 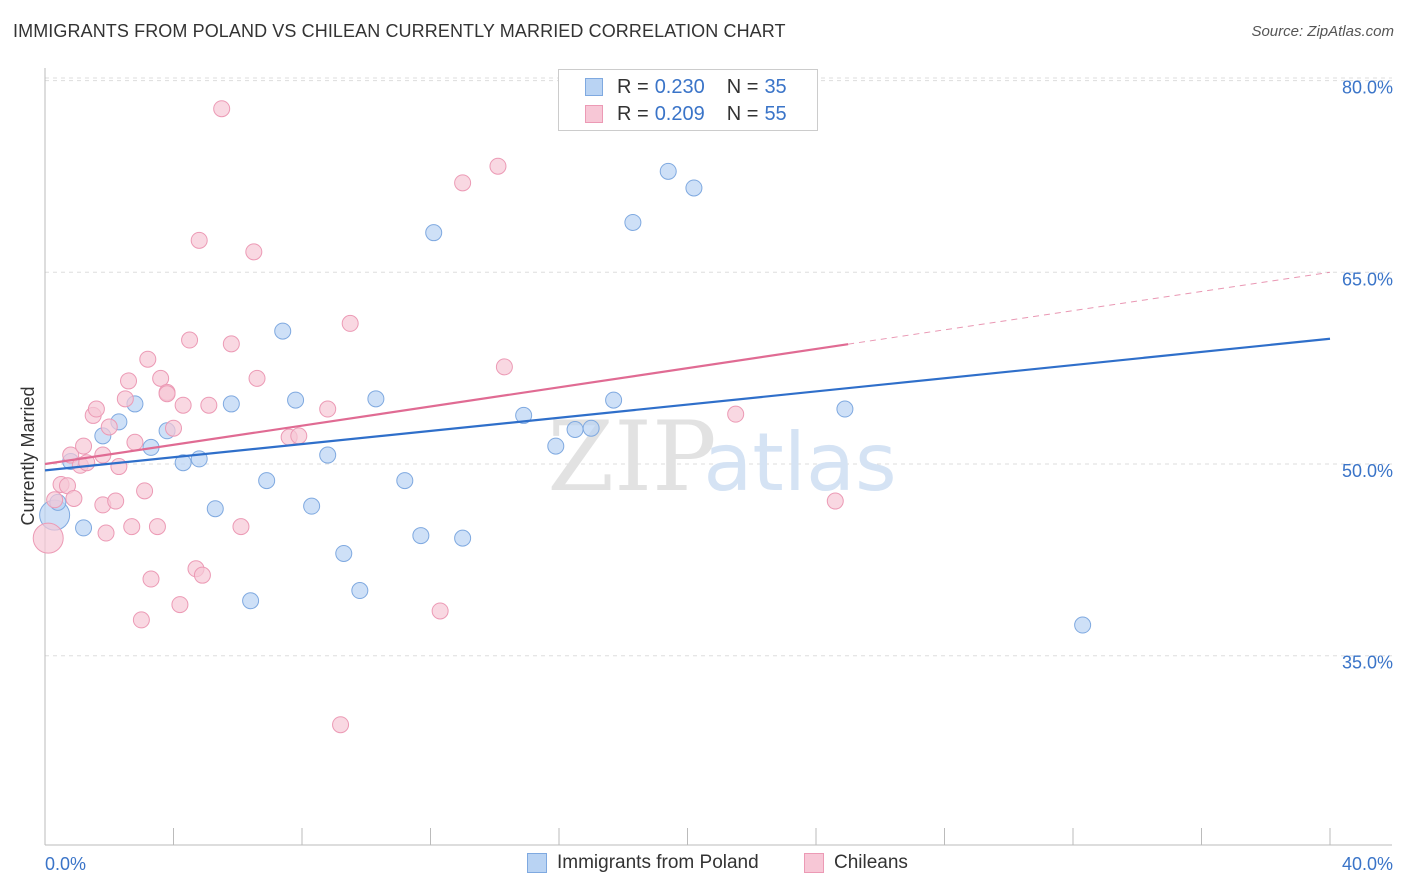 I want to click on legend-row-chileans: R = 0.209 N = 55, so click(x=686, y=114).